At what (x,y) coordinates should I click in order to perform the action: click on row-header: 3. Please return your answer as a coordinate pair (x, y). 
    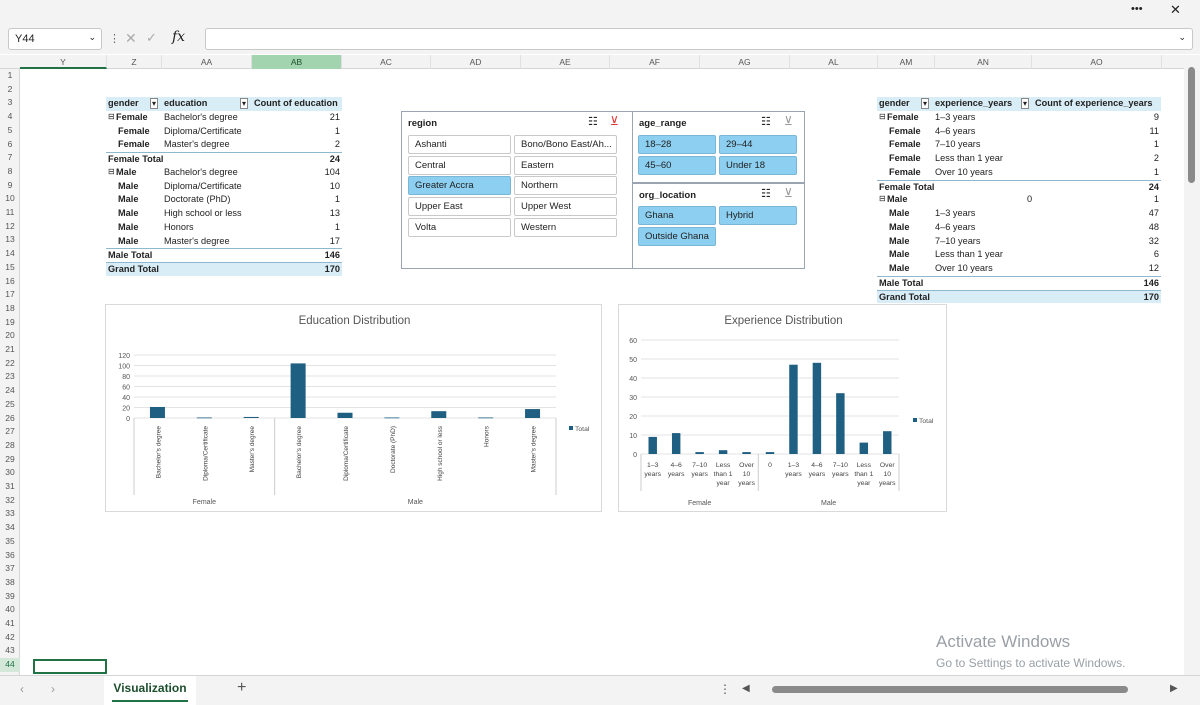
    Looking at the image, I should click on (10, 102).